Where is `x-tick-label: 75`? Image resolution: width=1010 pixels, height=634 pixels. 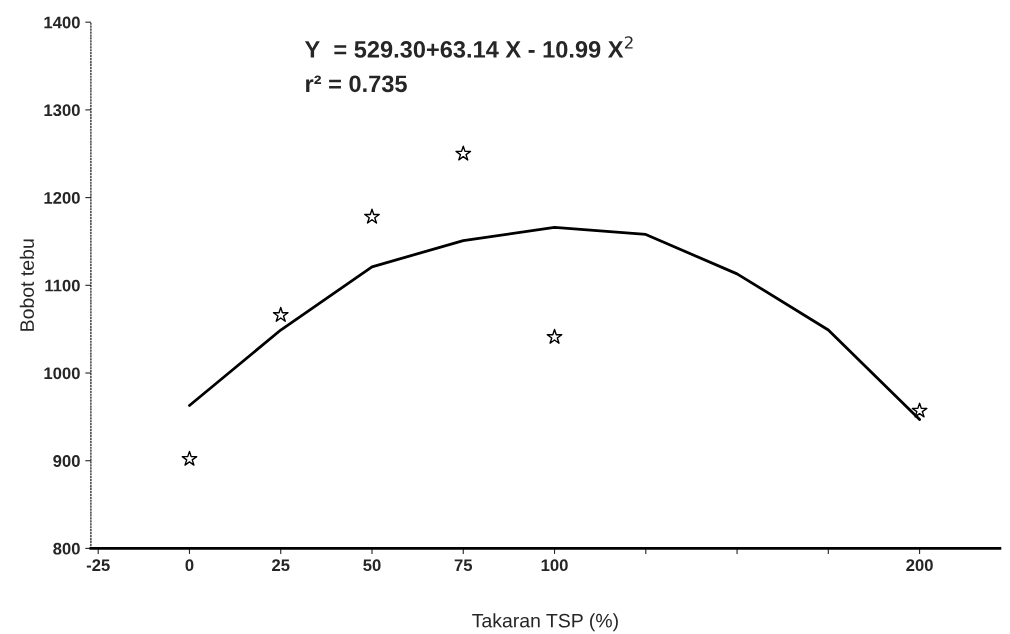
x-tick-label: 75 is located at coordinates (463, 565).